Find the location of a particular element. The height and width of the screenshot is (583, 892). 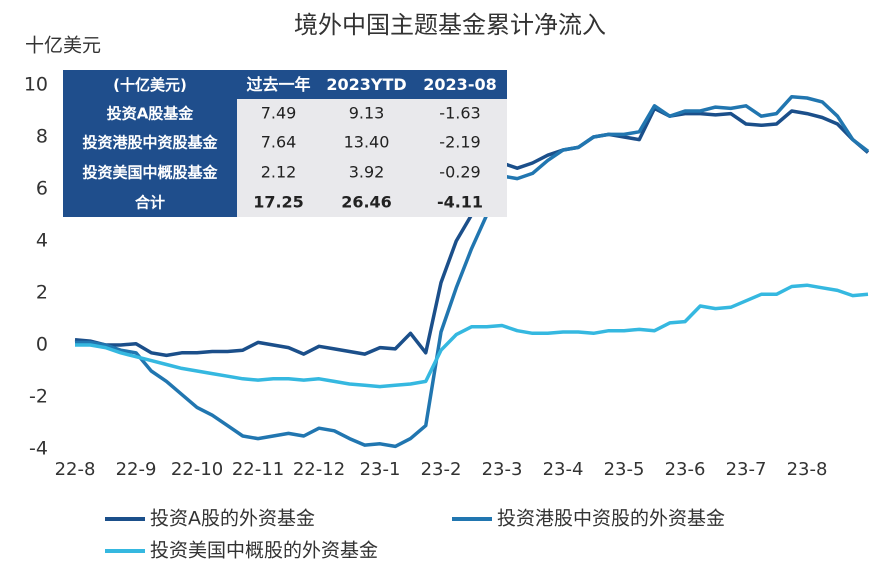

table-text: 7.64 is located at coordinates (279, 142).